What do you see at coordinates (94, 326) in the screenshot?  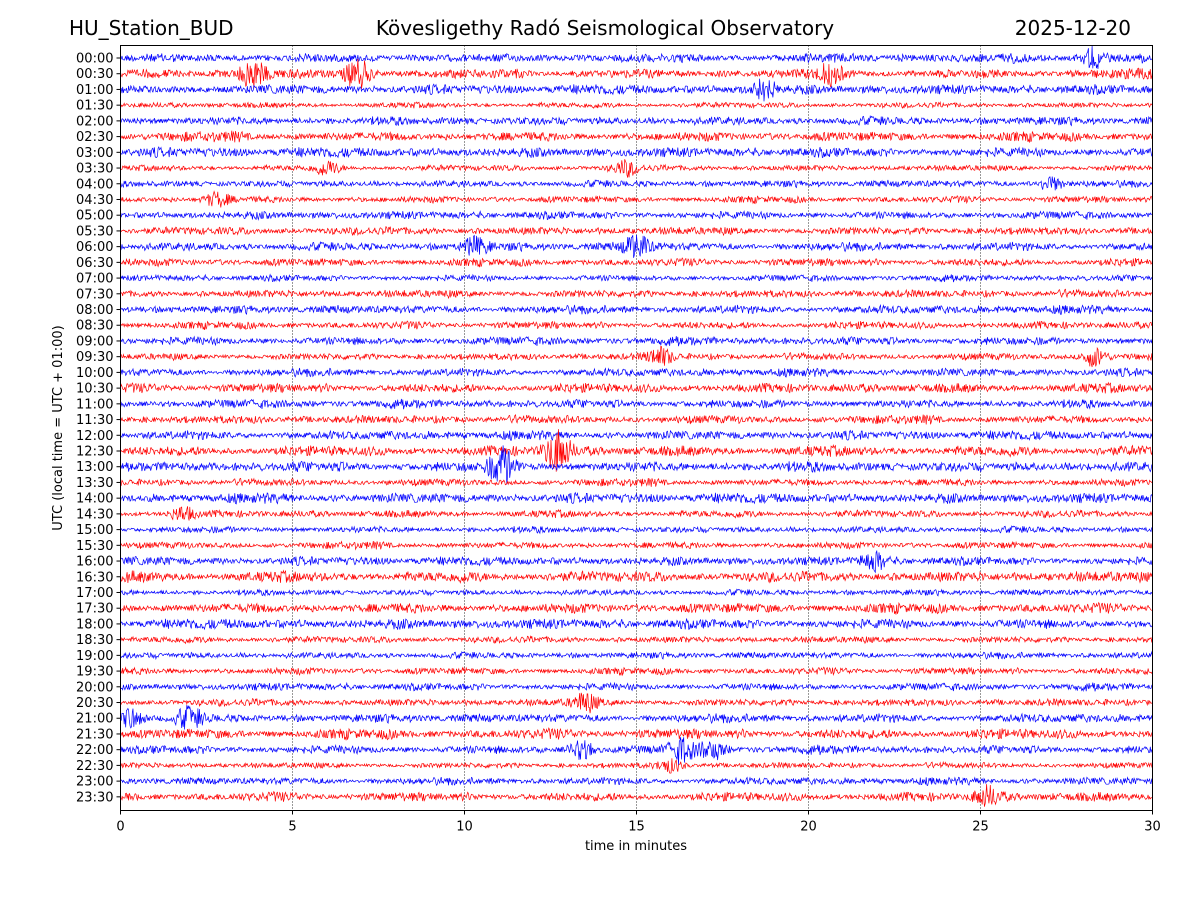 I see `y-tick-label: 08:30` at bounding box center [94, 326].